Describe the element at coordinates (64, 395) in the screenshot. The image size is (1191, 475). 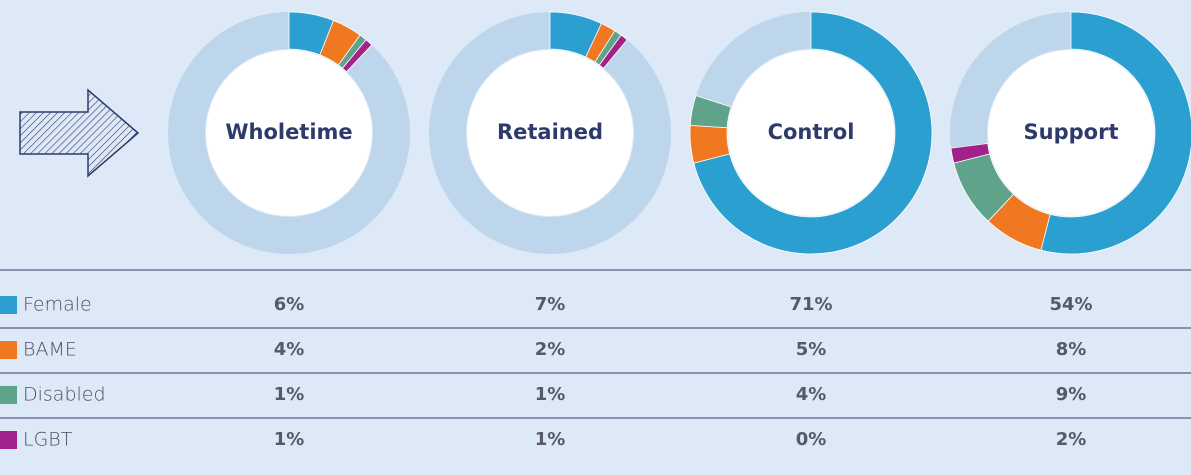
I see `legend-label: Disabled` at that location.